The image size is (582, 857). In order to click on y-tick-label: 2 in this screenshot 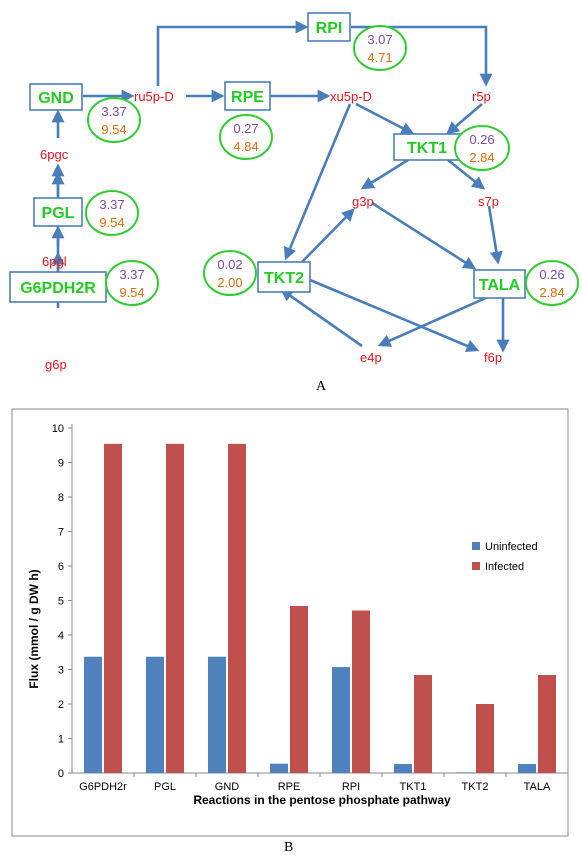, I will do `click(61, 705)`.